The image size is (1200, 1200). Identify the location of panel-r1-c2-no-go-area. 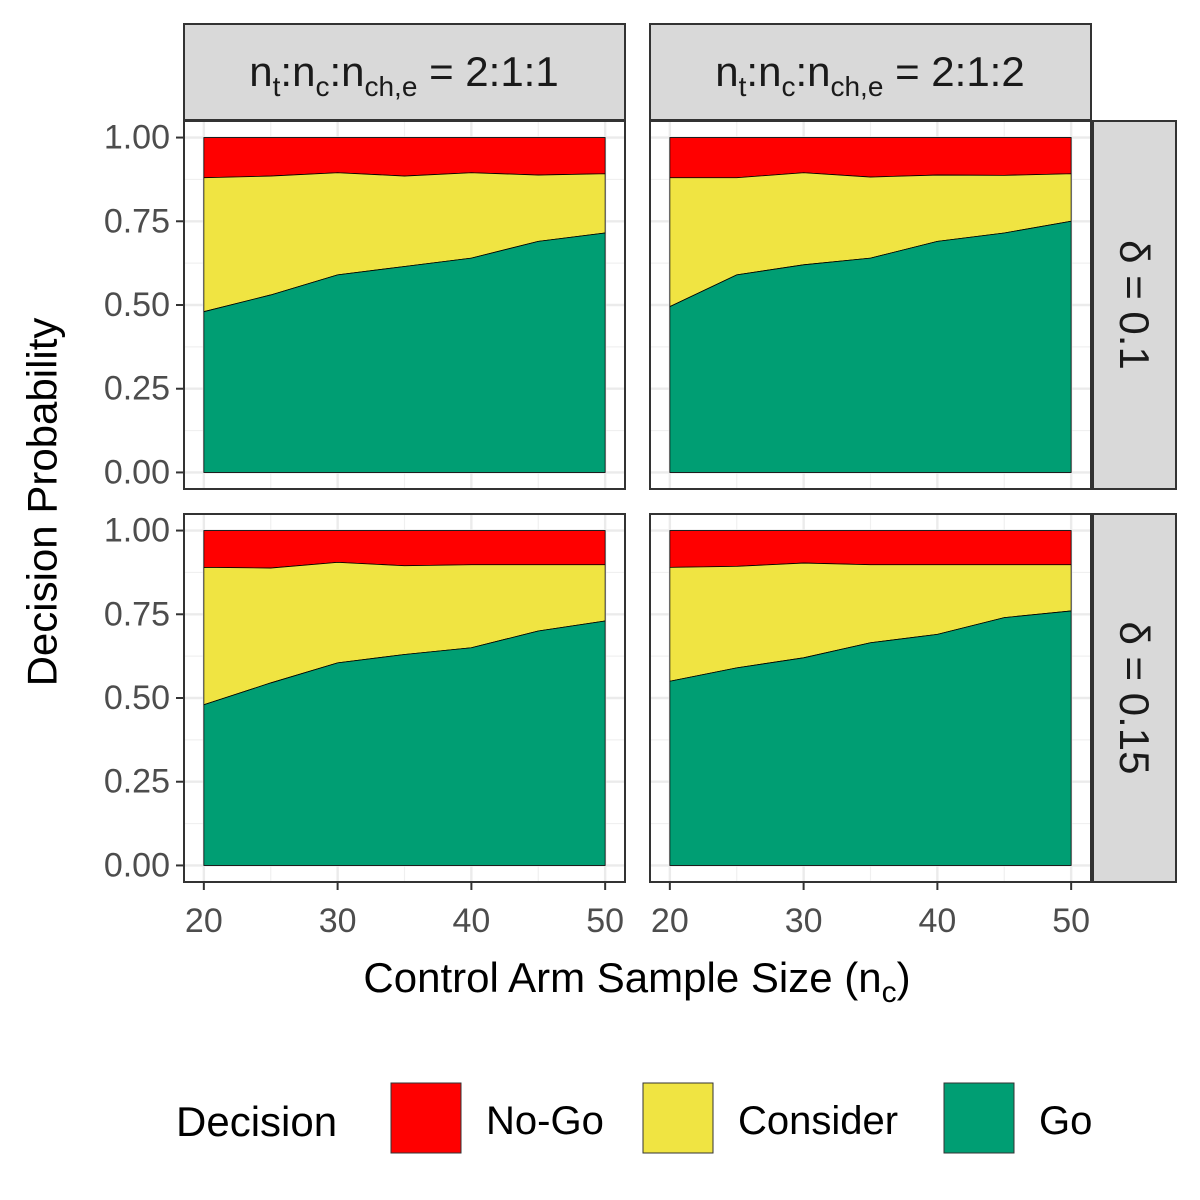
(870, 158).